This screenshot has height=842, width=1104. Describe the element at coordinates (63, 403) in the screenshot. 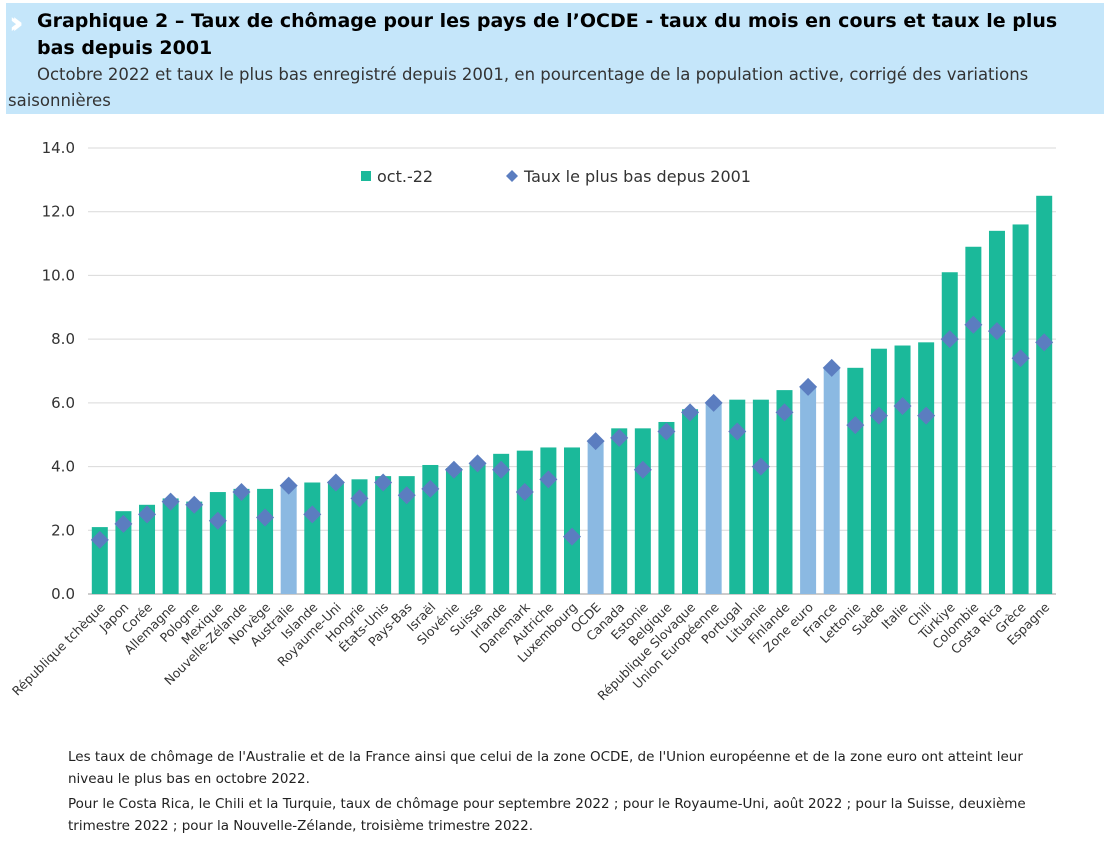

I see `y-tick-label: 6.0` at that location.